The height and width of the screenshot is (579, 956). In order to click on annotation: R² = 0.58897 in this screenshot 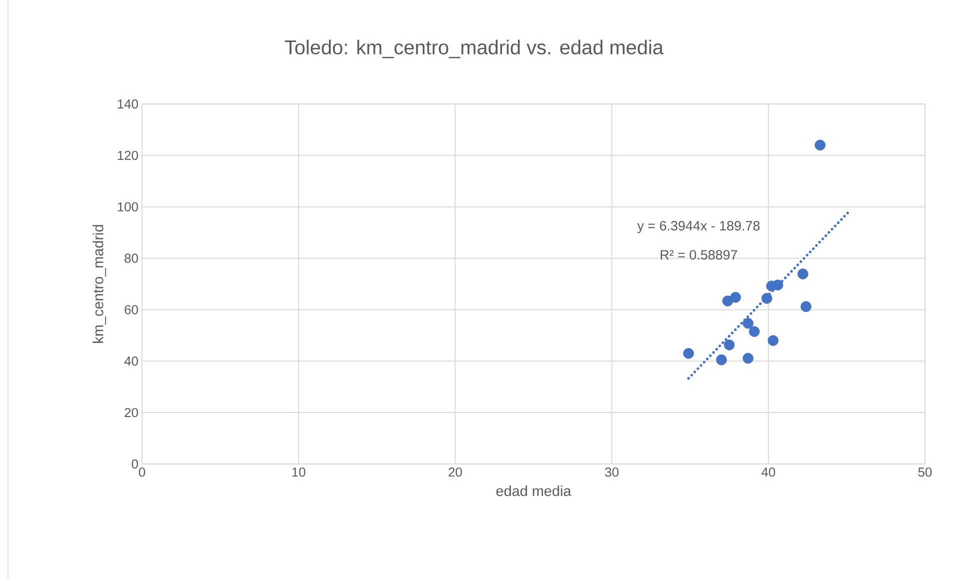, I will do `click(699, 255)`.